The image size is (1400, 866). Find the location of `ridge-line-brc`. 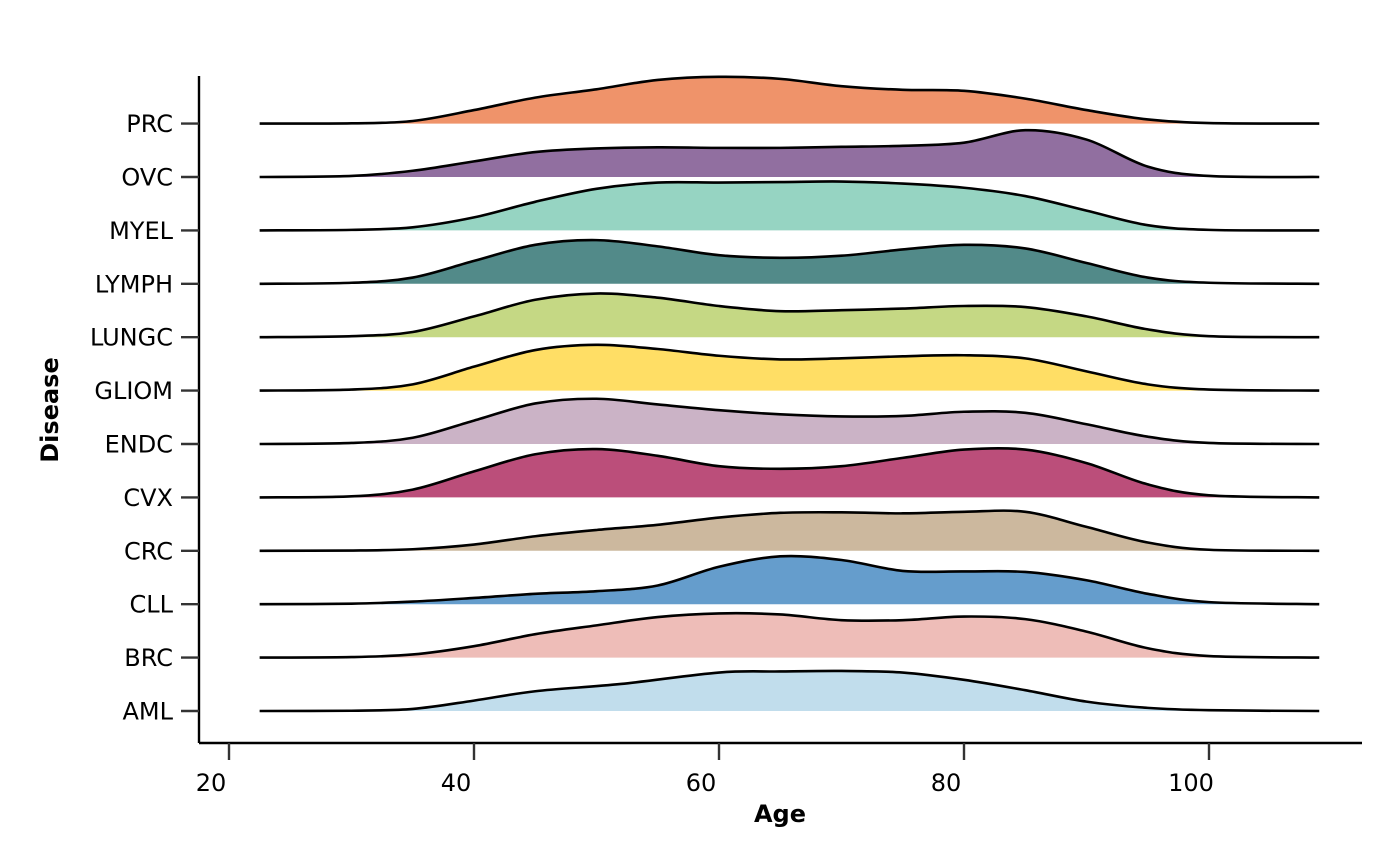

ridge-line-brc is located at coordinates (789, 635).